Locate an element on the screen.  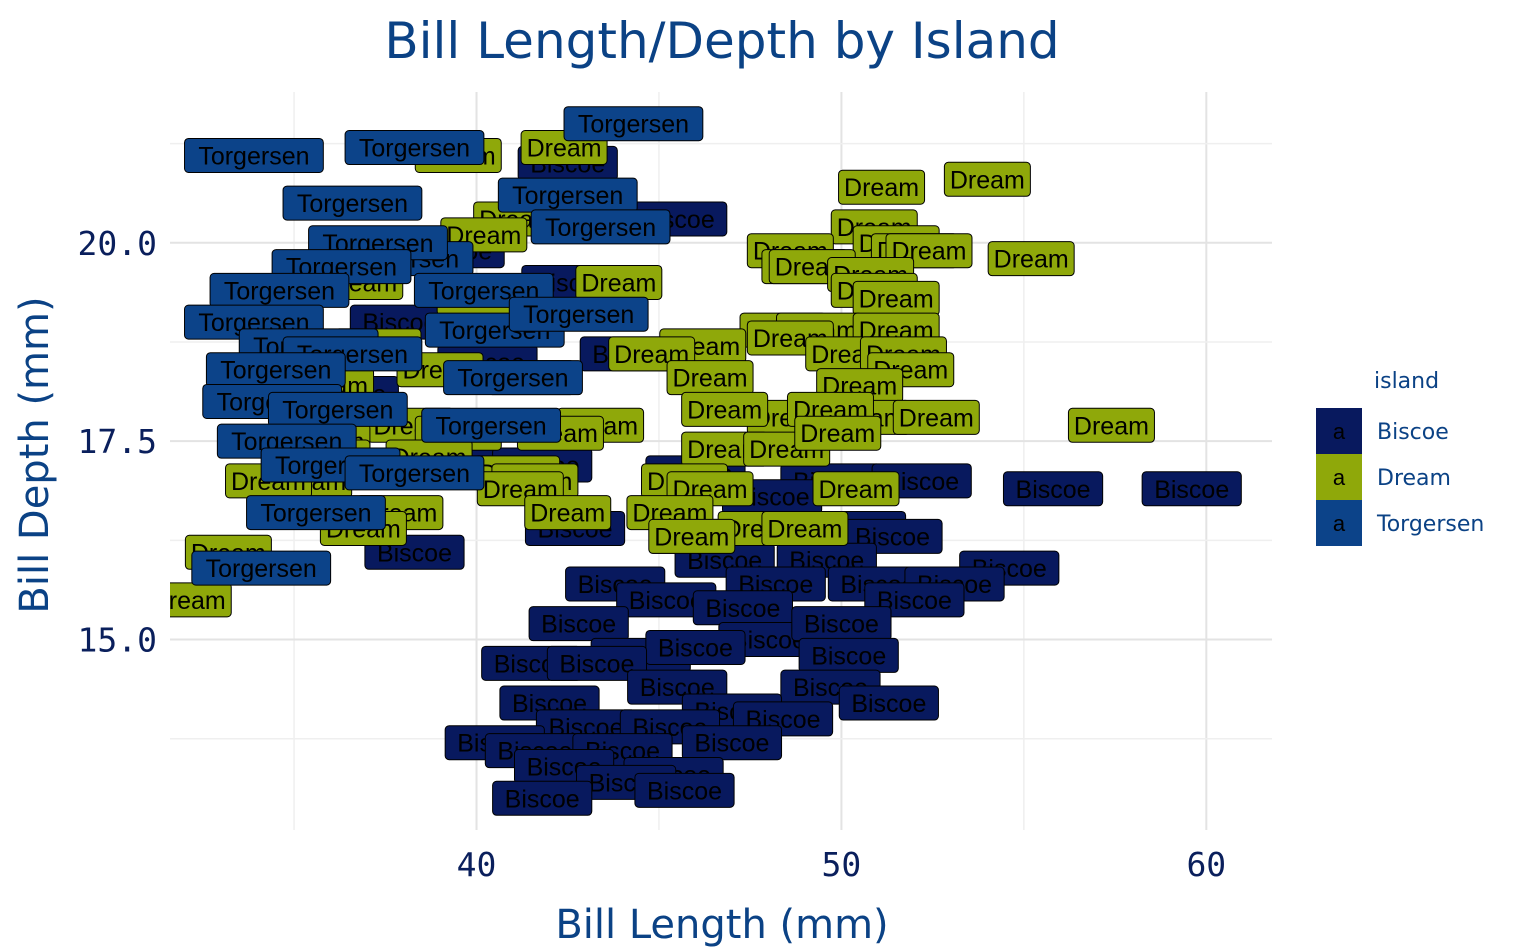
legend: island a Biscoe a Dream a Torgersen is located at coordinates (1400, 457).